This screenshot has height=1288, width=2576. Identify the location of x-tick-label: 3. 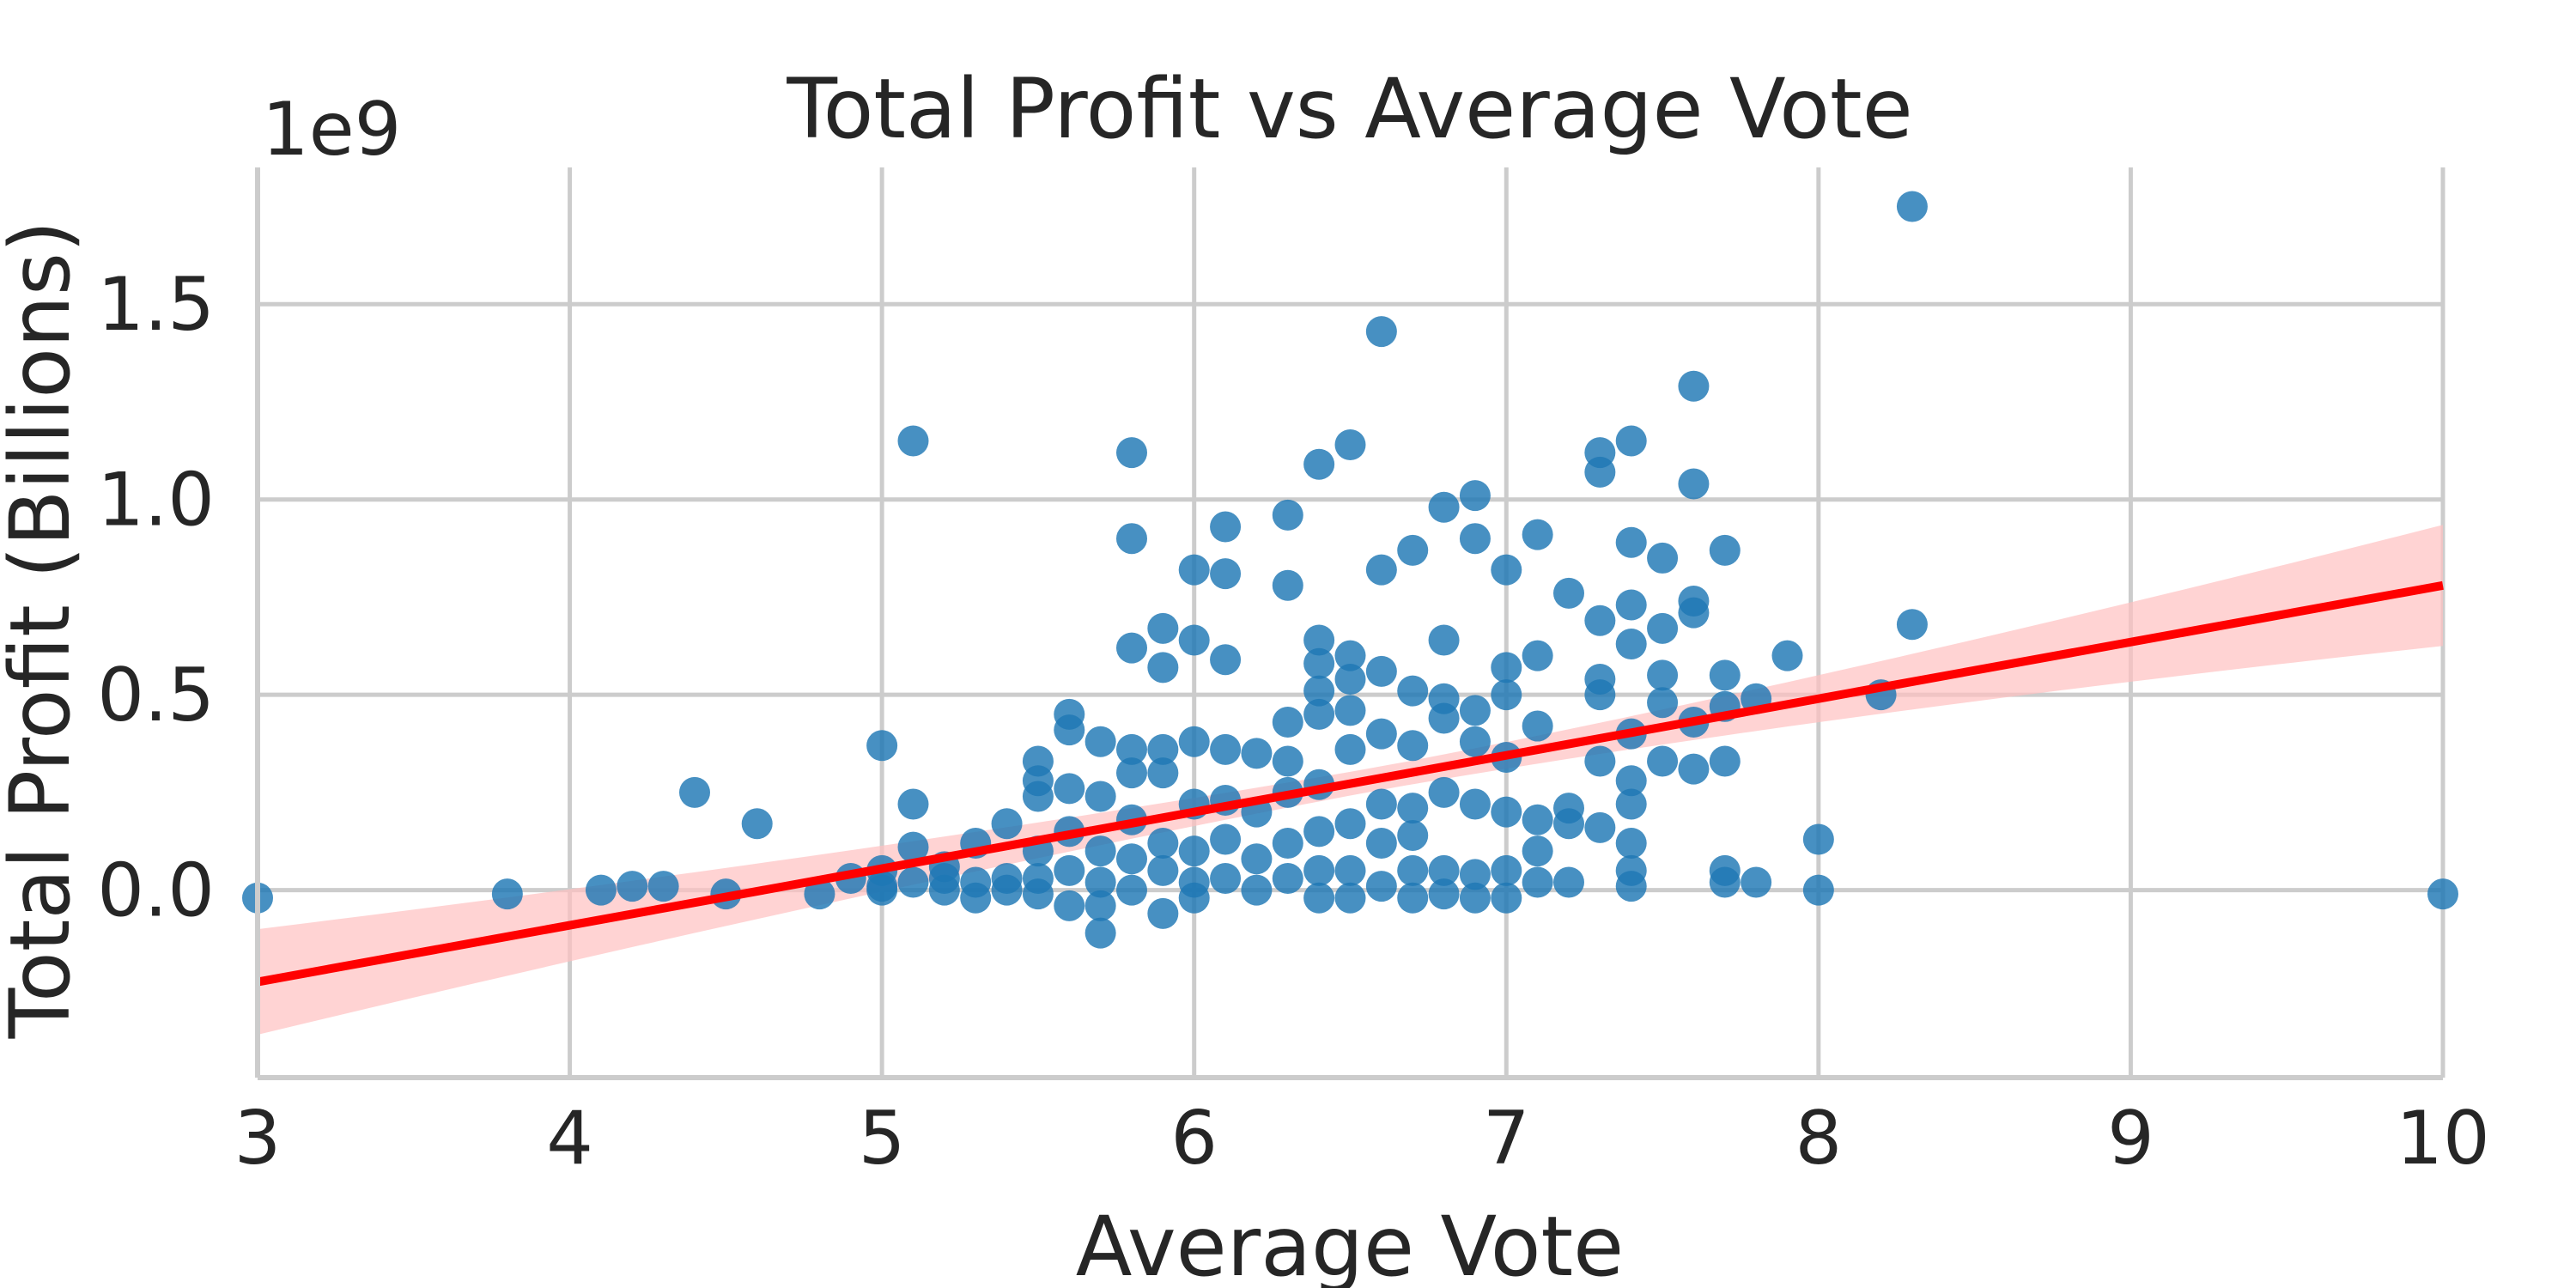
(258, 1139).